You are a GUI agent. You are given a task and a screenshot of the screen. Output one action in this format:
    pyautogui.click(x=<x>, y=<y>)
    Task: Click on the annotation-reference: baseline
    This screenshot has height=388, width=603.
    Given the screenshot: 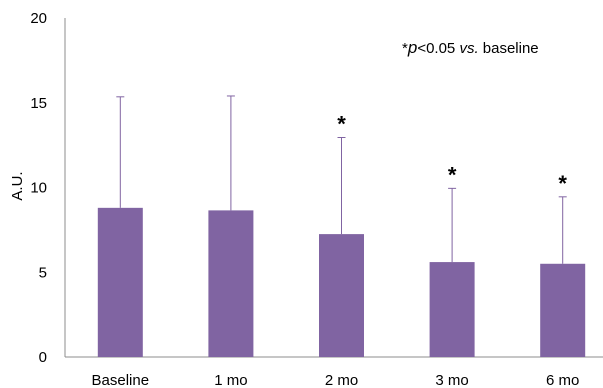 What is the action you would take?
    pyautogui.click(x=509, y=48)
    